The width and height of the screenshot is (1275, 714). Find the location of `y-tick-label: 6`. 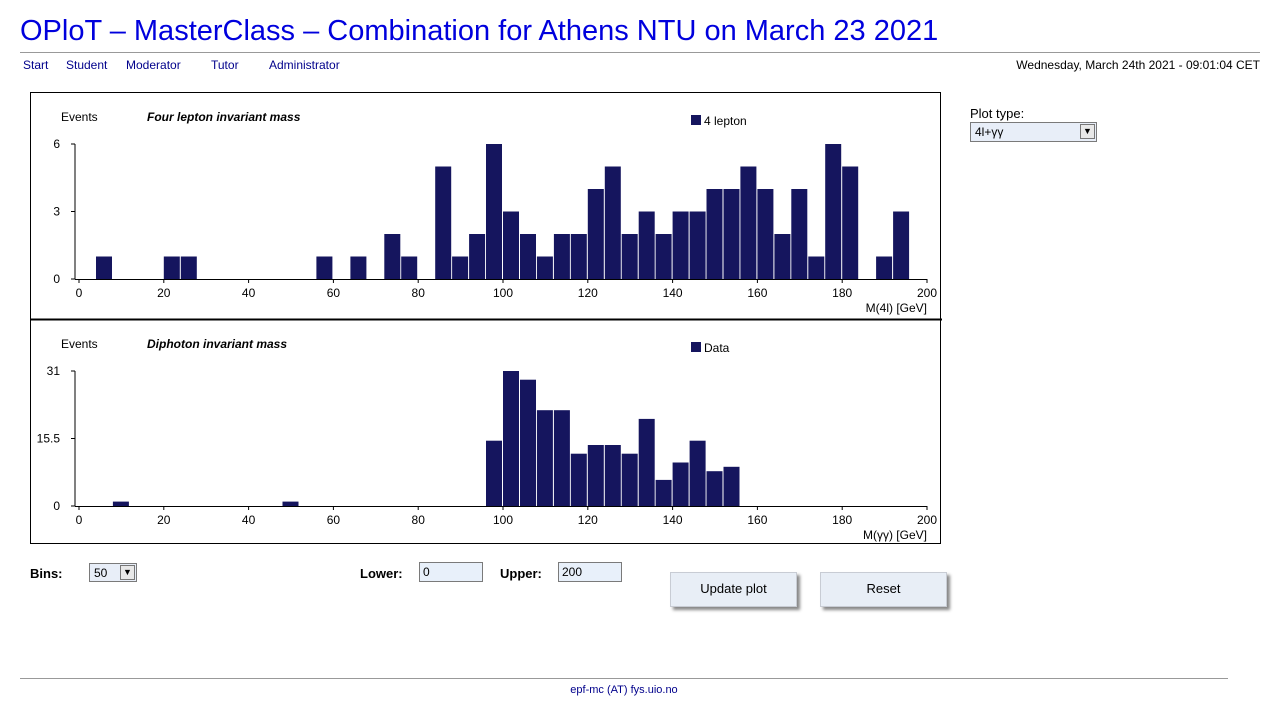

y-tick-label: 6 is located at coordinates (56, 144).